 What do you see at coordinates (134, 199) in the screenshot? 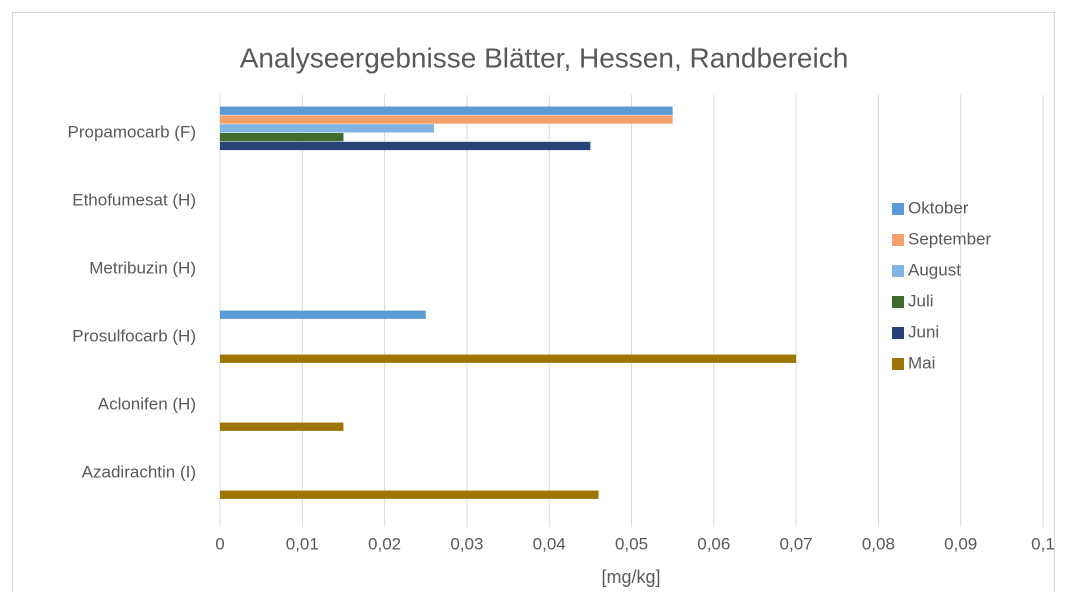
I see `y-tick-label: Ethofumesat (H)` at bounding box center [134, 199].